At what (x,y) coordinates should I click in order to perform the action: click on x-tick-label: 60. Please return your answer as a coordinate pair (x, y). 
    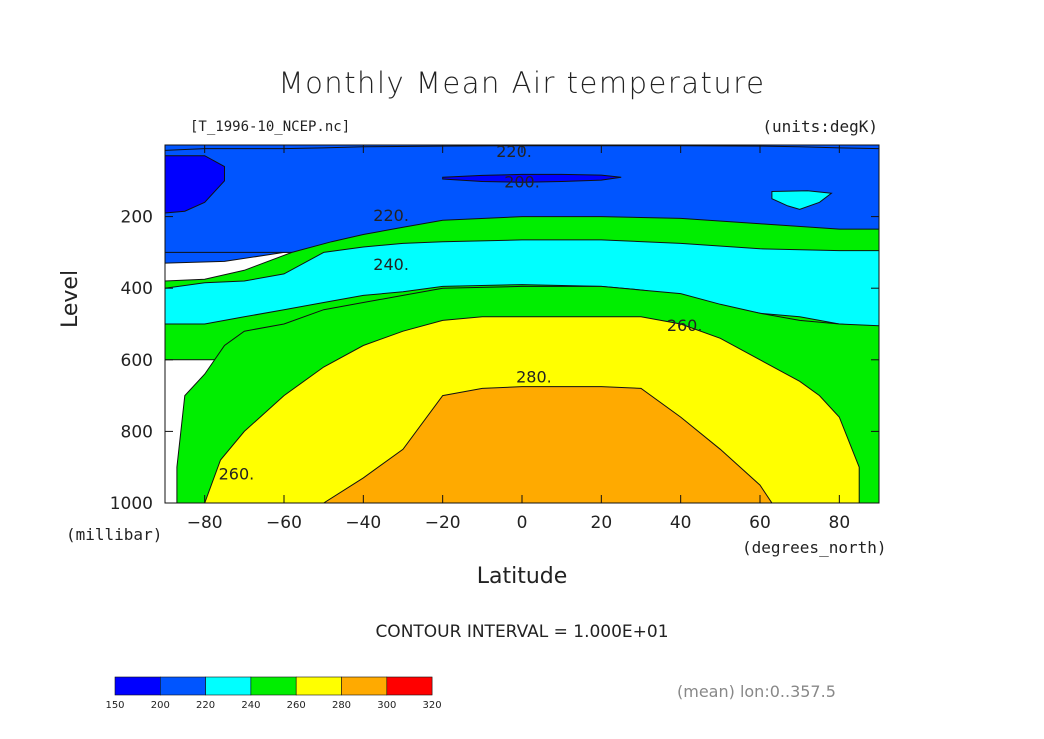
    Looking at the image, I should click on (760, 523).